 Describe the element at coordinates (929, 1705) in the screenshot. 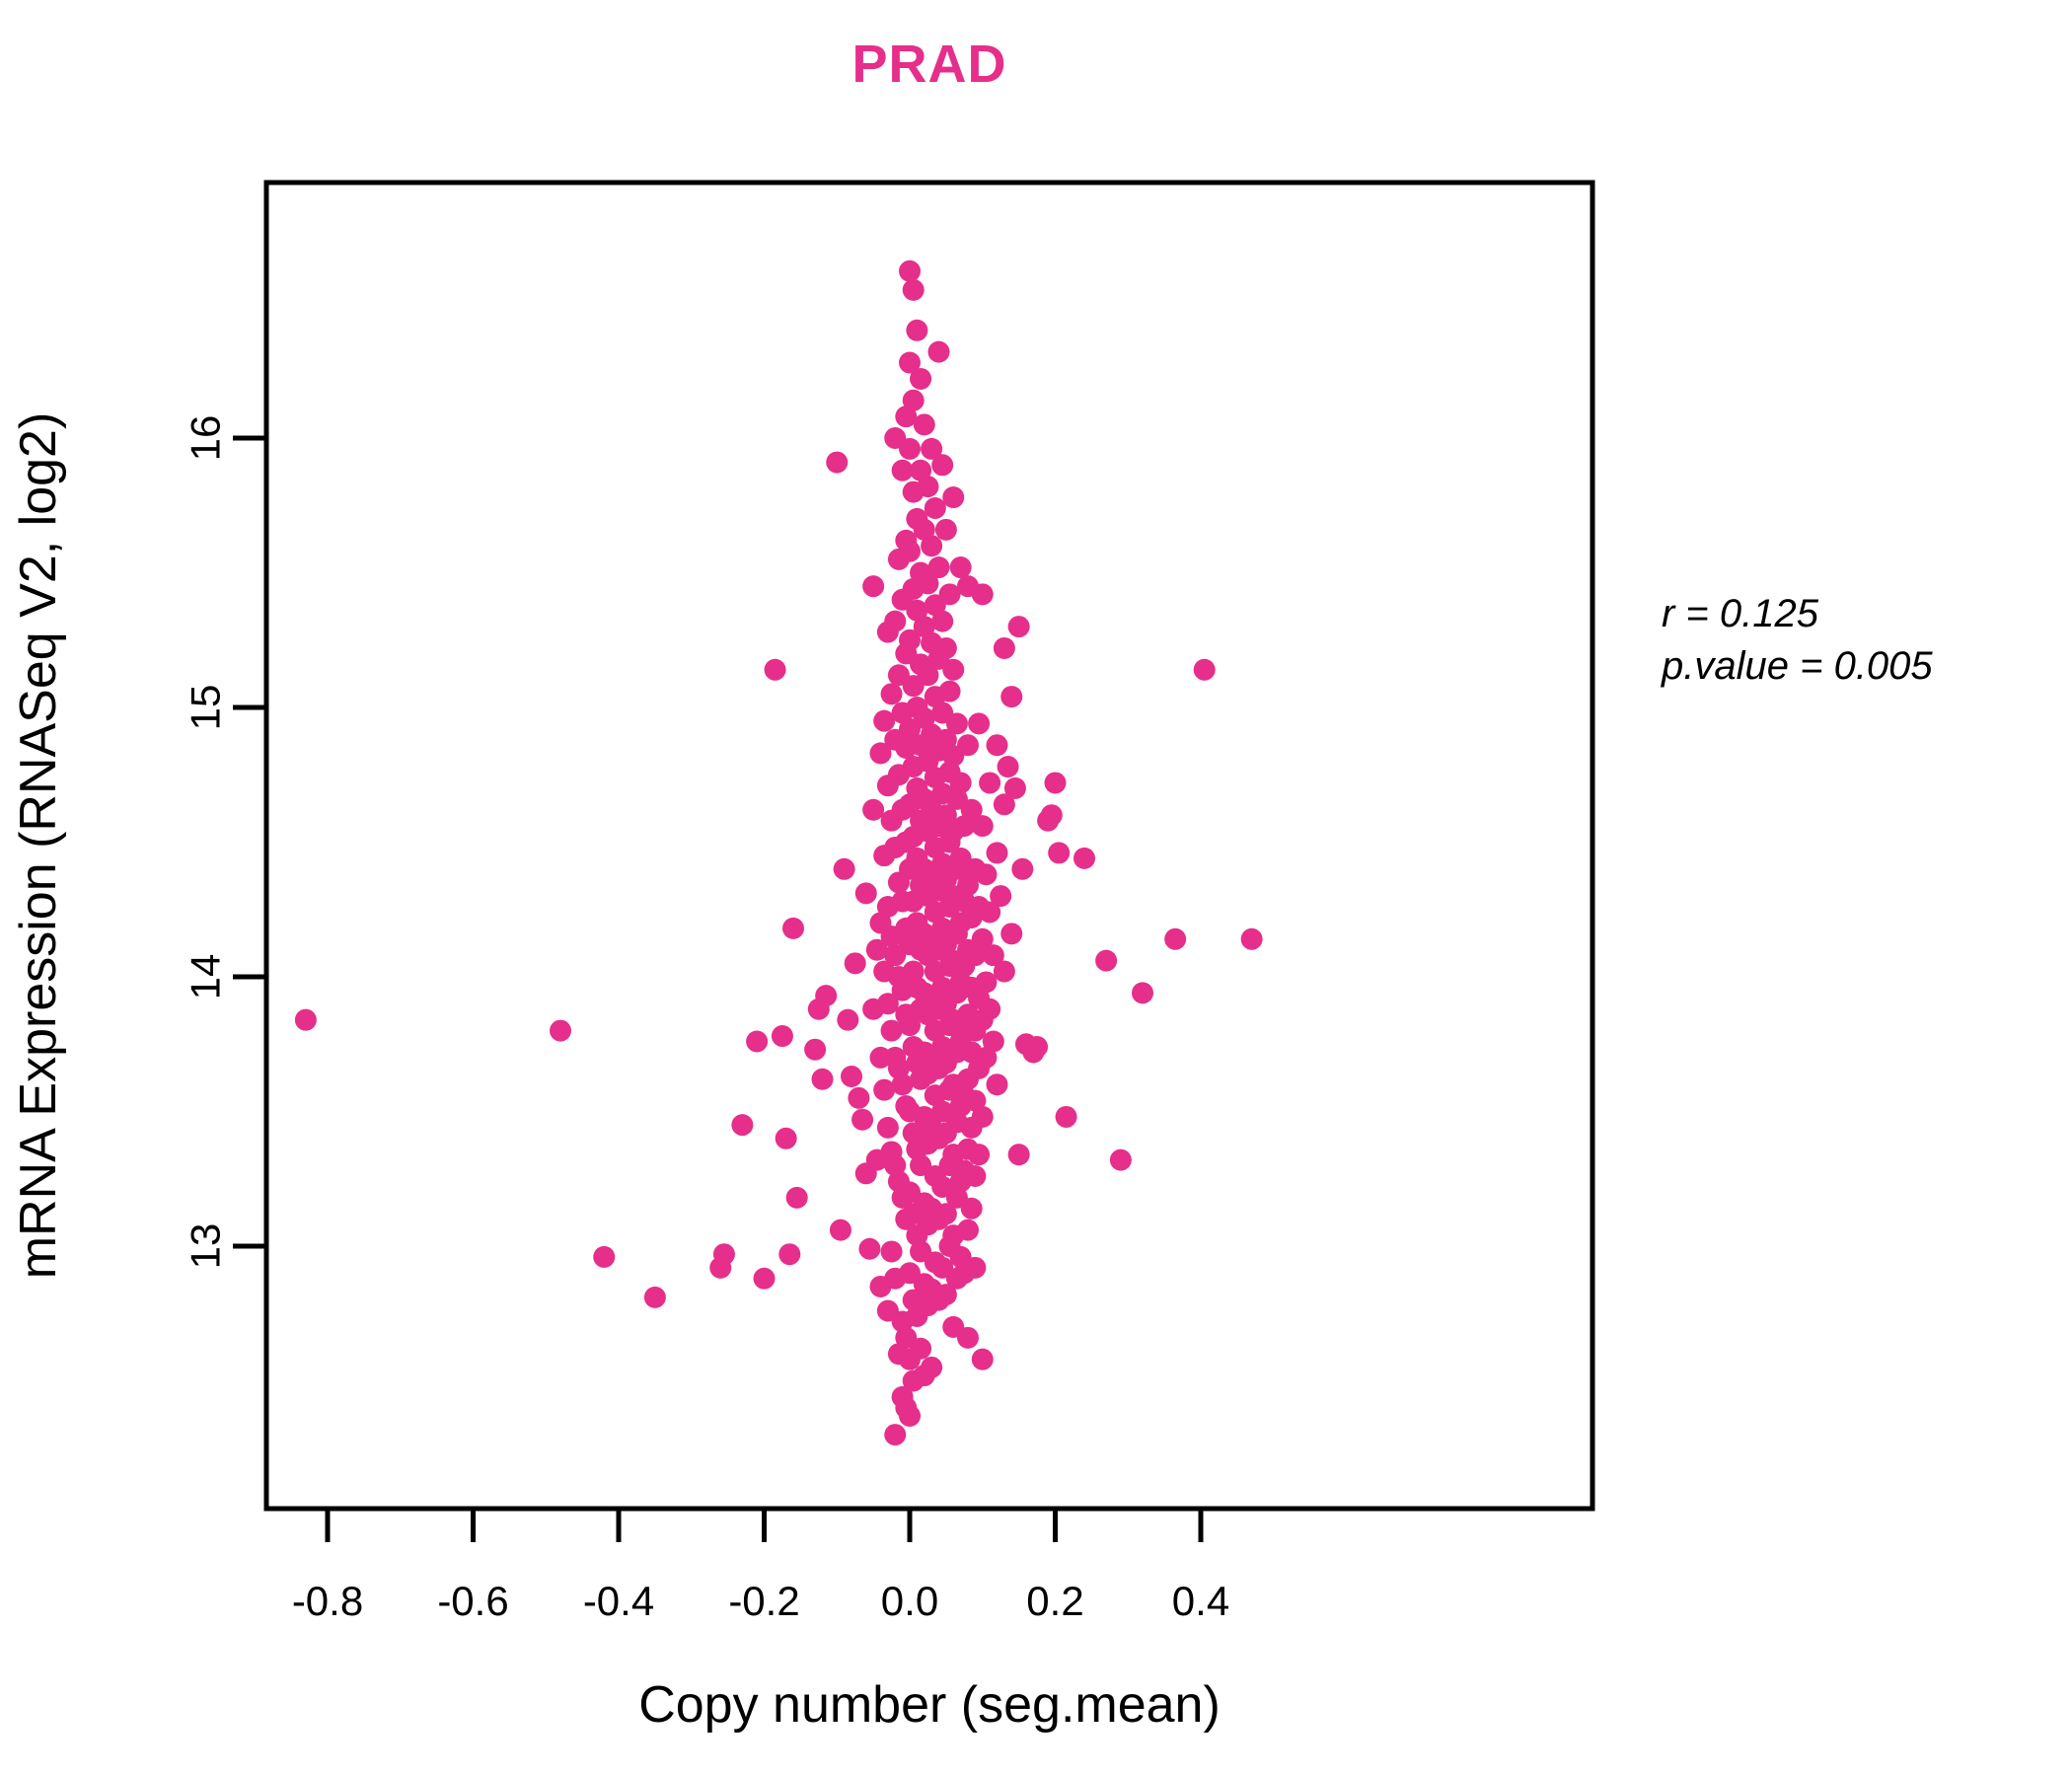

I see `x-axis-title: Copy number (seg.mean)` at that location.